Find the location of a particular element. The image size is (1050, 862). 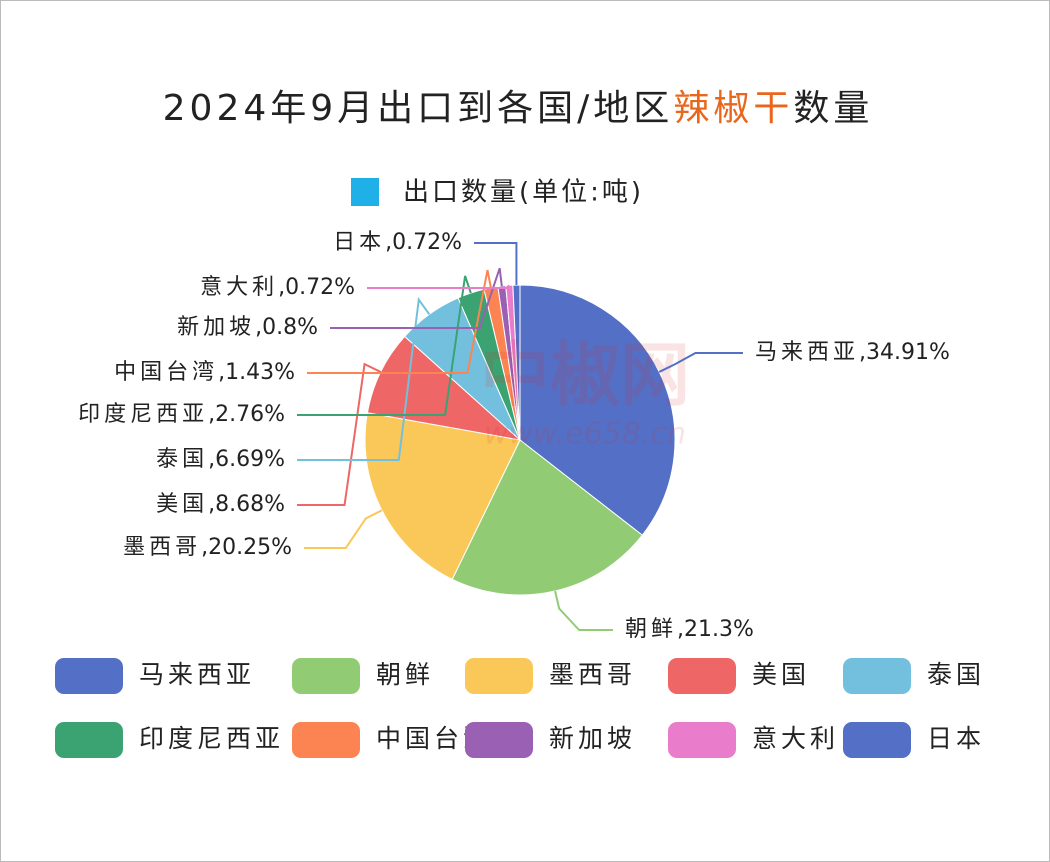

legend-label: 墨西哥 is located at coordinates (592, 674).